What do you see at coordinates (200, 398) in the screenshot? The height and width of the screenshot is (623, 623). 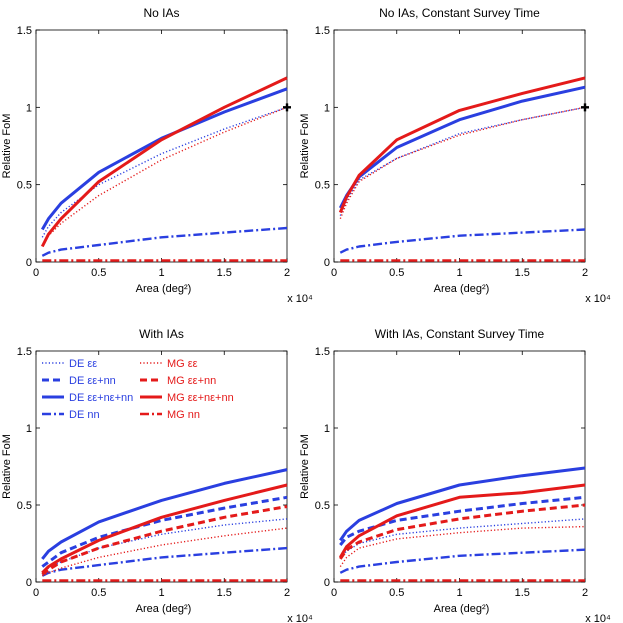 I see `legend-label: MG εε+nε+nn` at bounding box center [200, 398].